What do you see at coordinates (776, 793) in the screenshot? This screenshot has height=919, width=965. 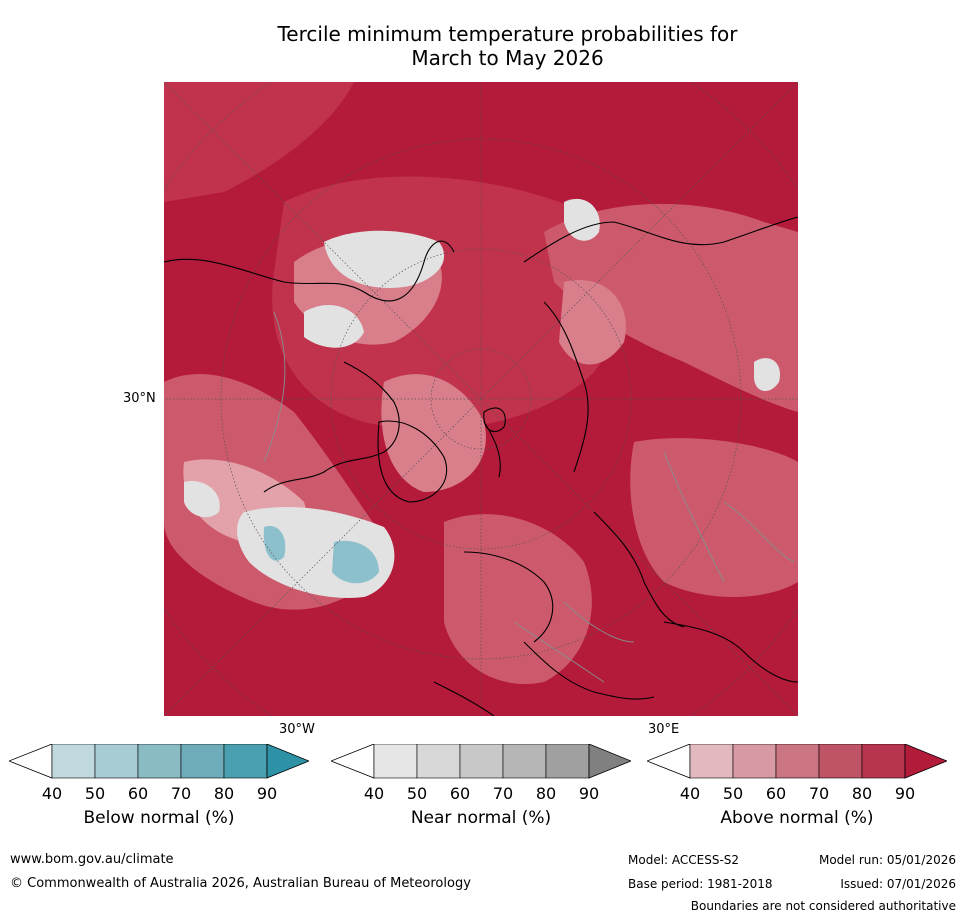 I see `tick-above-60: 60` at bounding box center [776, 793].